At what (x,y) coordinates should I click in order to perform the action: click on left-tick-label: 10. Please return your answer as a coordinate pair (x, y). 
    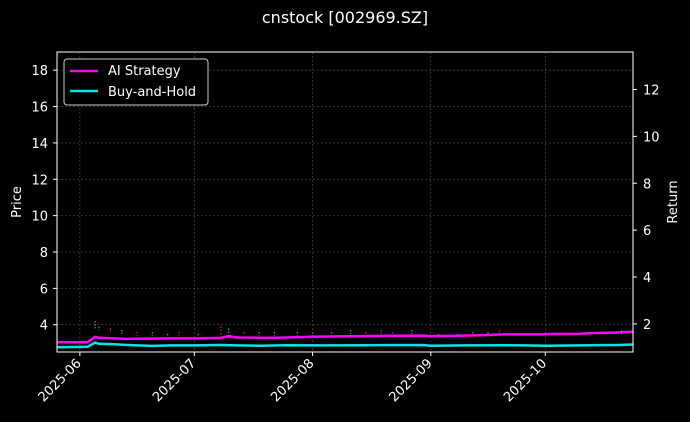
    Looking at the image, I should click on (39, 217).